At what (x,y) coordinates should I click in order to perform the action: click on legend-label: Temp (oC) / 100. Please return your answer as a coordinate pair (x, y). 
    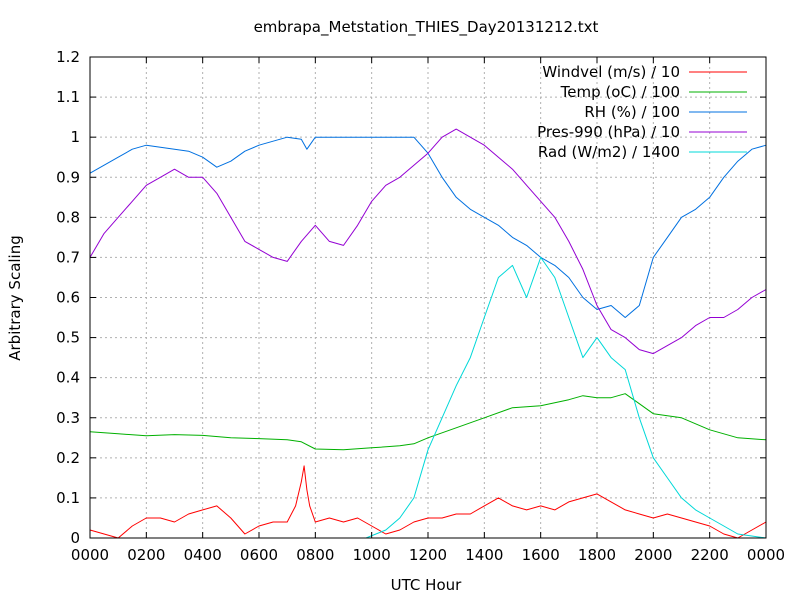
    Looking at the image, I should click on (620, 92).